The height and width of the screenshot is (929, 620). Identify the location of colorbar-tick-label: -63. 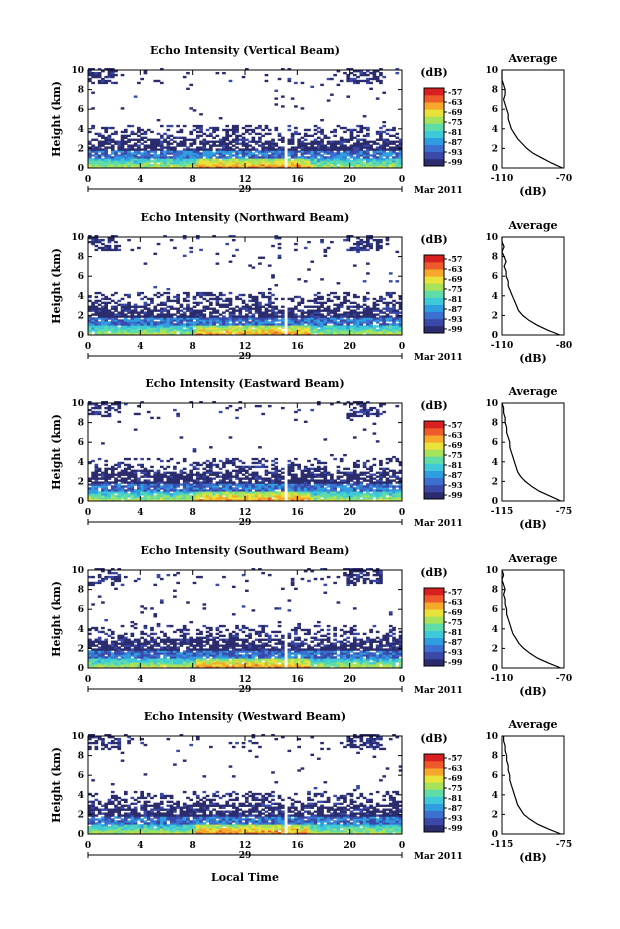
(455, 102).